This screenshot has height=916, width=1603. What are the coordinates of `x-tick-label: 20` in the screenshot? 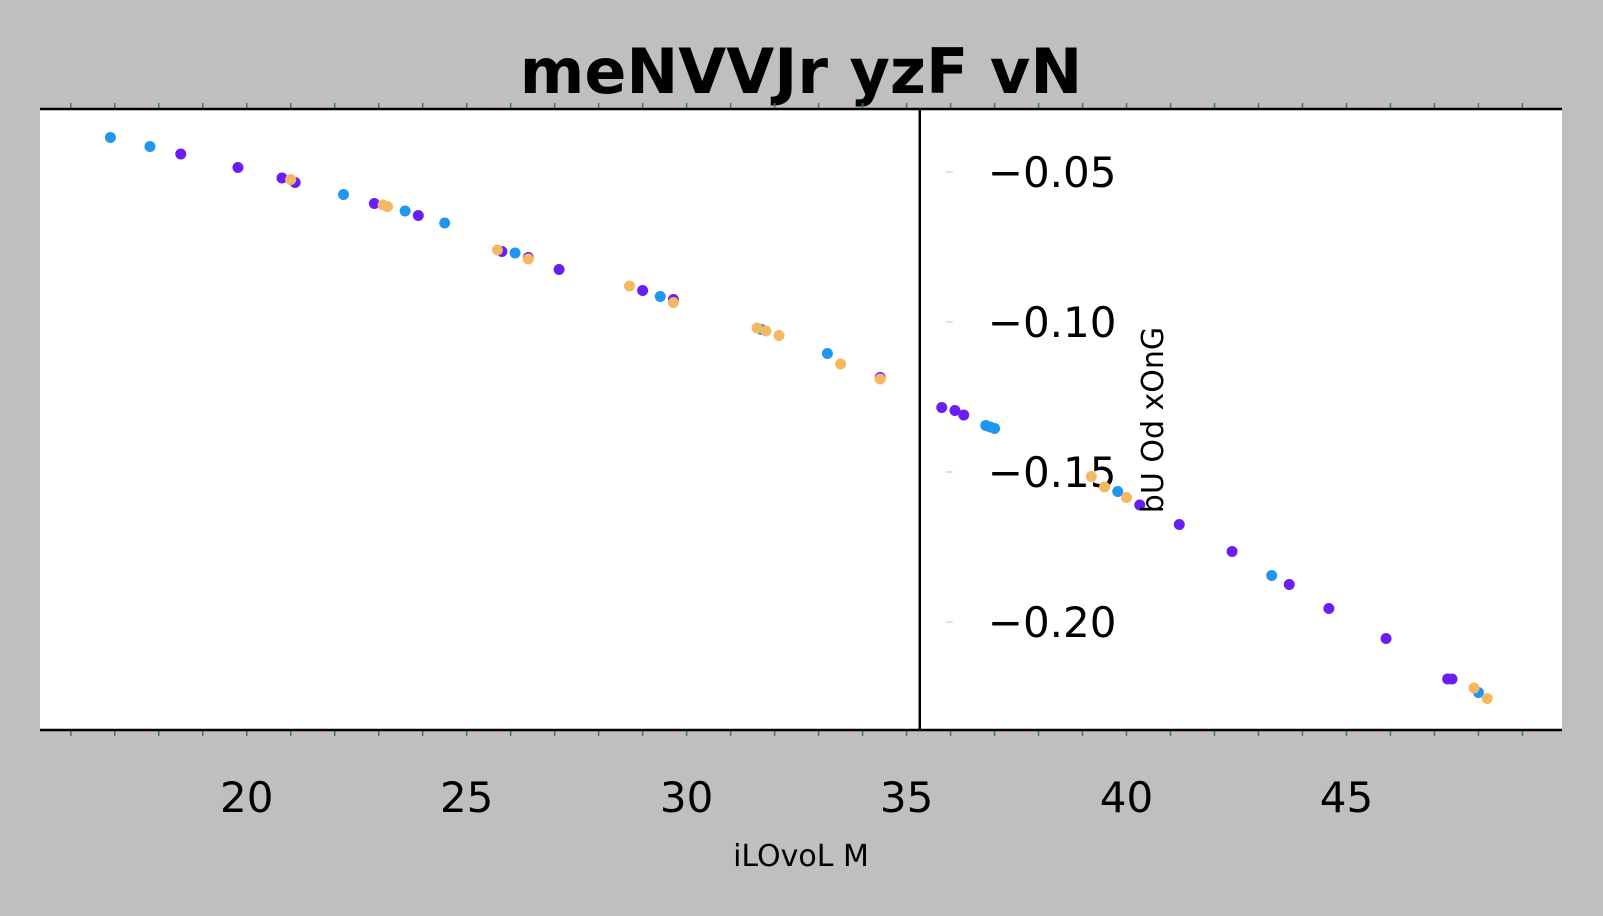 It's located at (246, 797).